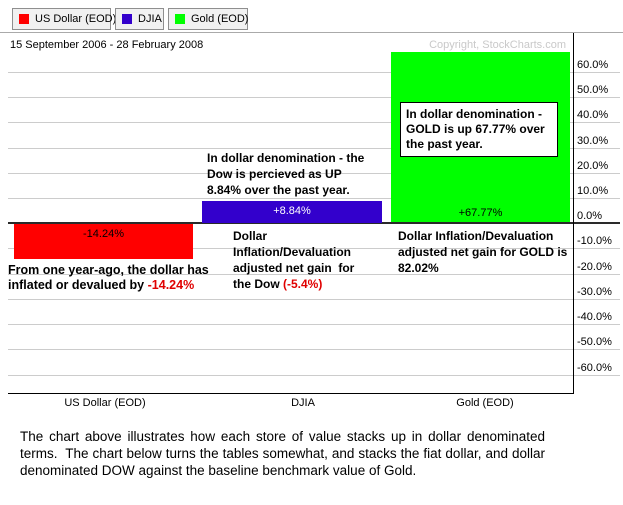 The image size is (623, 505). I want to click on annotation-line: From one year-ago, the dollar has, so click(108, 270).